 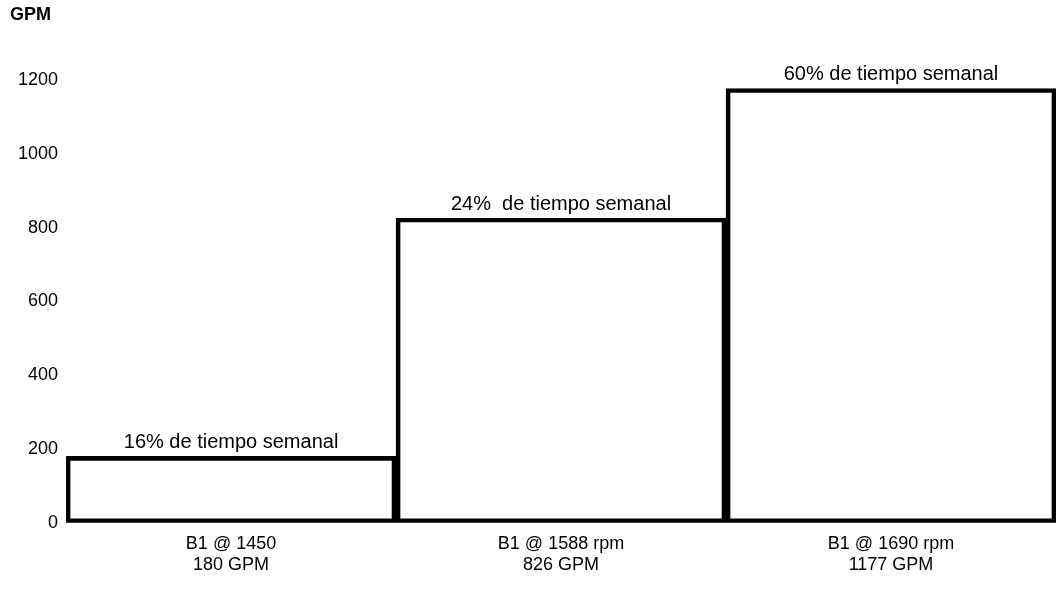 I want to click on annotation: 16% de tiempo semanal, so click(x=231, y=440).